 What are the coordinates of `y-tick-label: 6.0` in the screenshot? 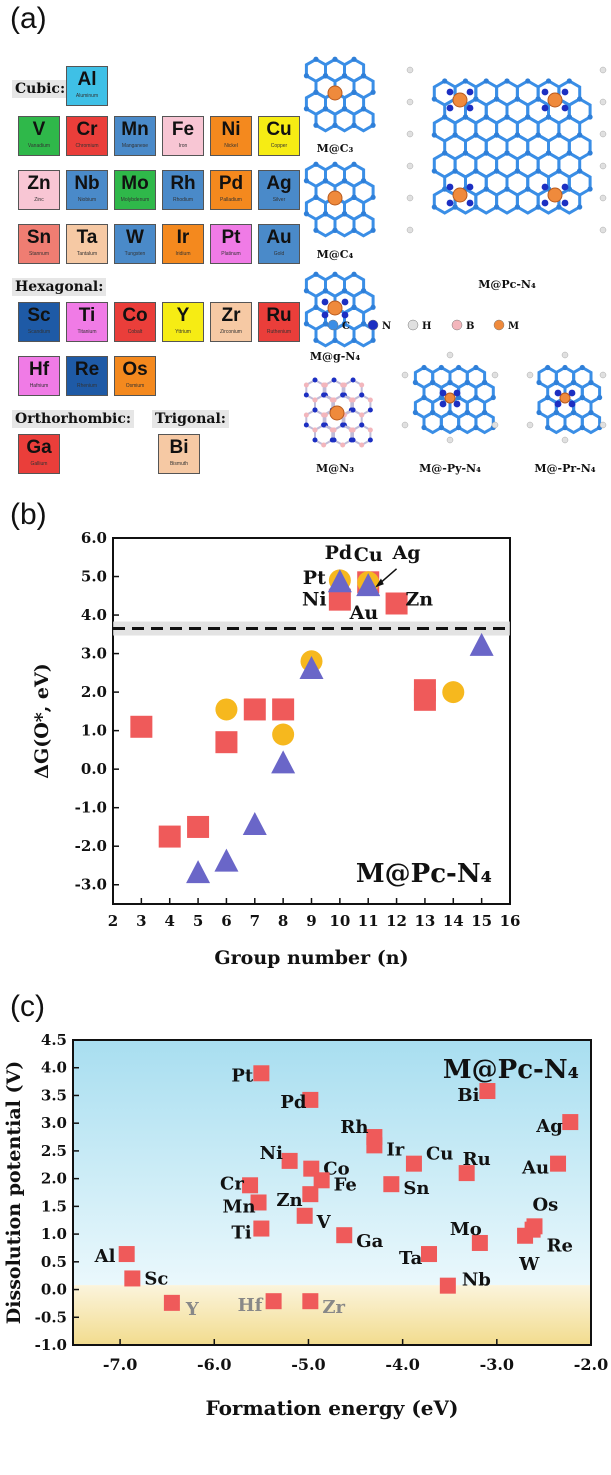 It's located at (94, 538).